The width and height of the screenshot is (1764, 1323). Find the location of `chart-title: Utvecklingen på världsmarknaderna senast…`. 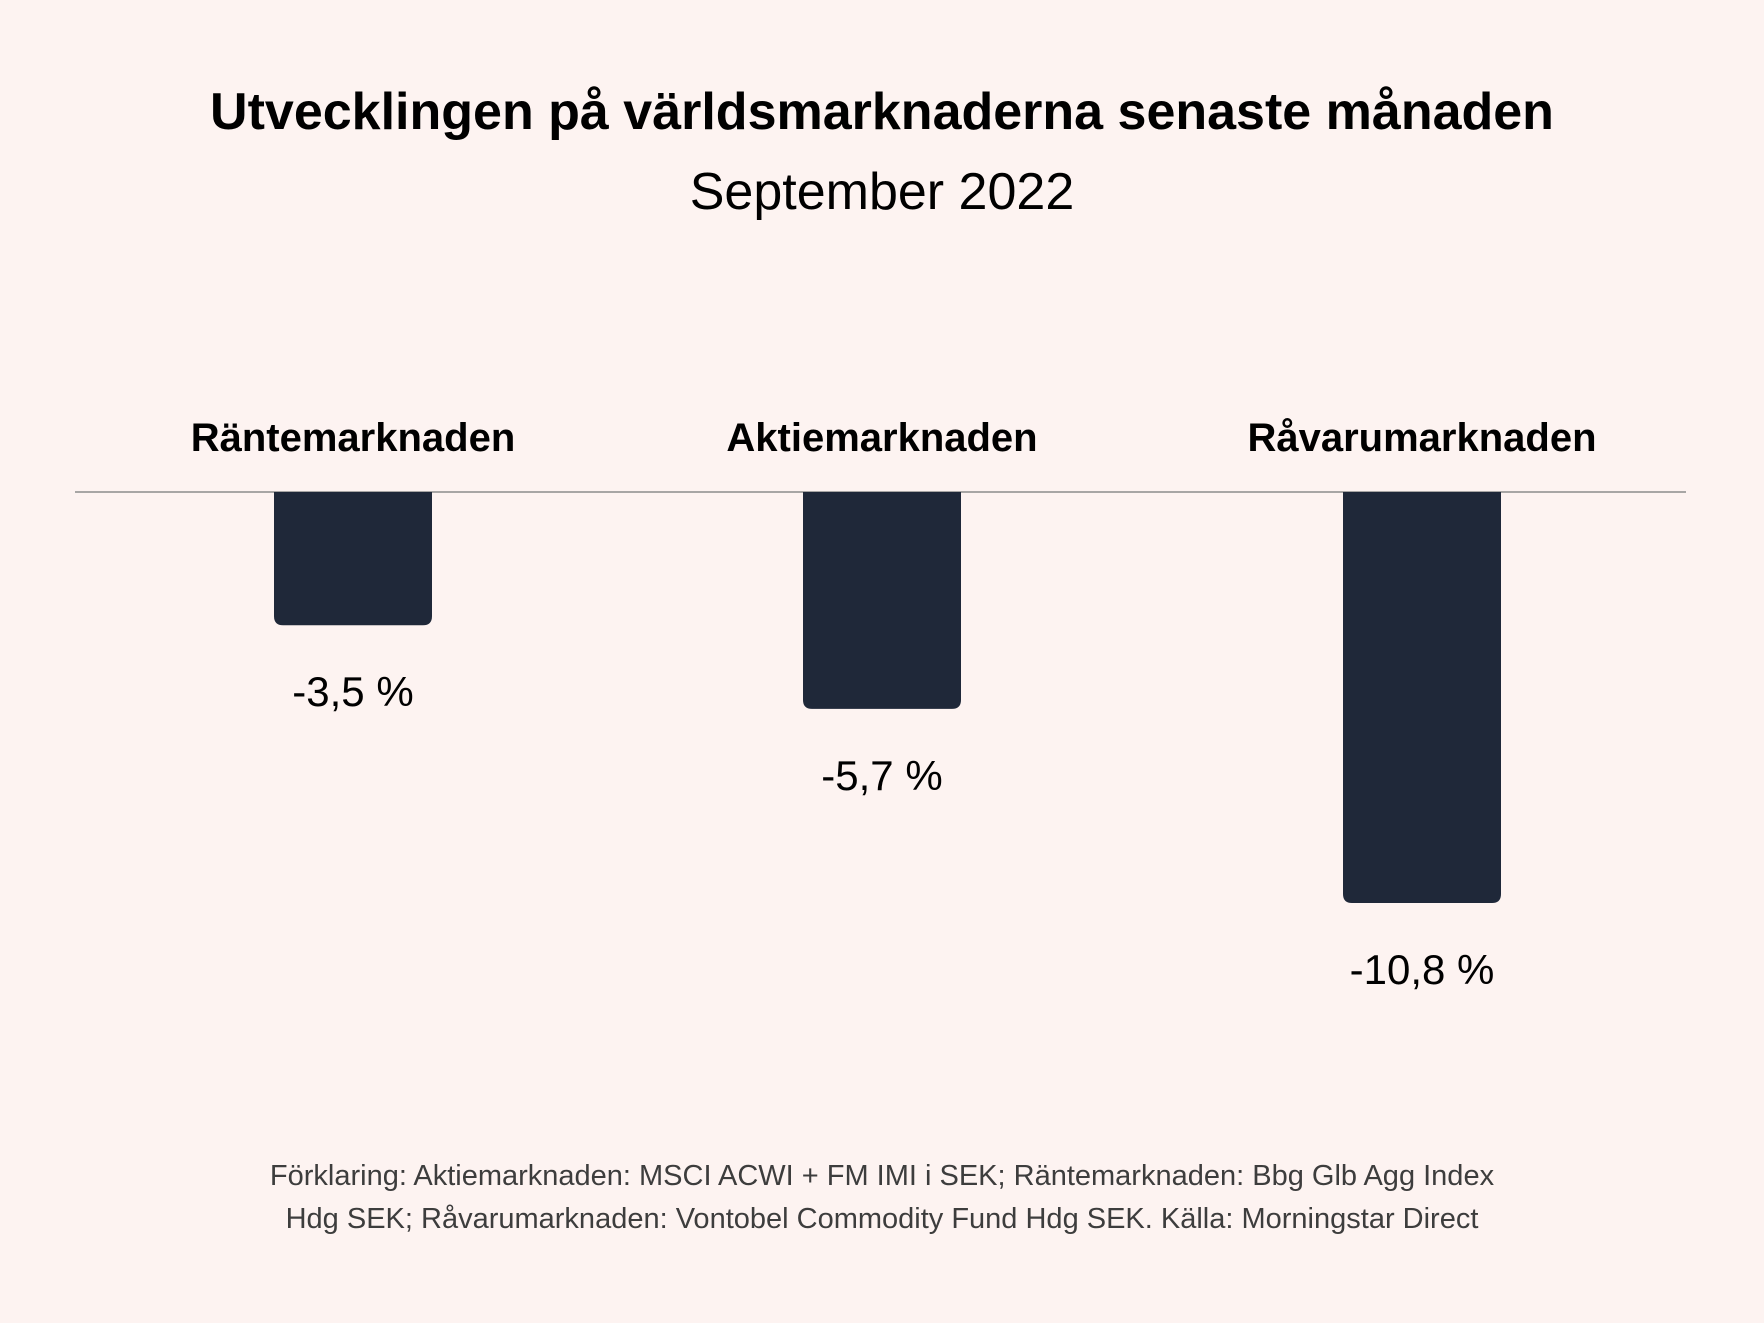

chart-title: Utvecklingen på världsmarknaderna senast… is located at coordinates (882, 112).